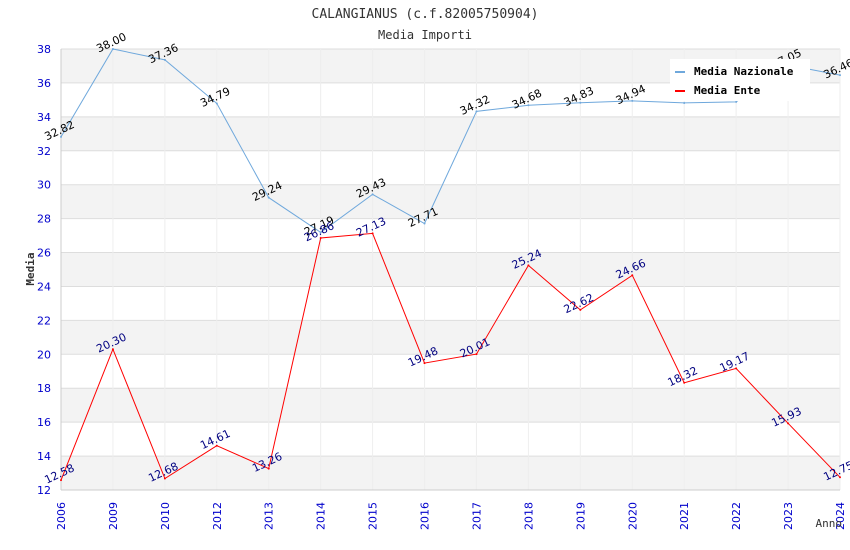  I want to click on y-tick-label: 22, so click(44, 320).